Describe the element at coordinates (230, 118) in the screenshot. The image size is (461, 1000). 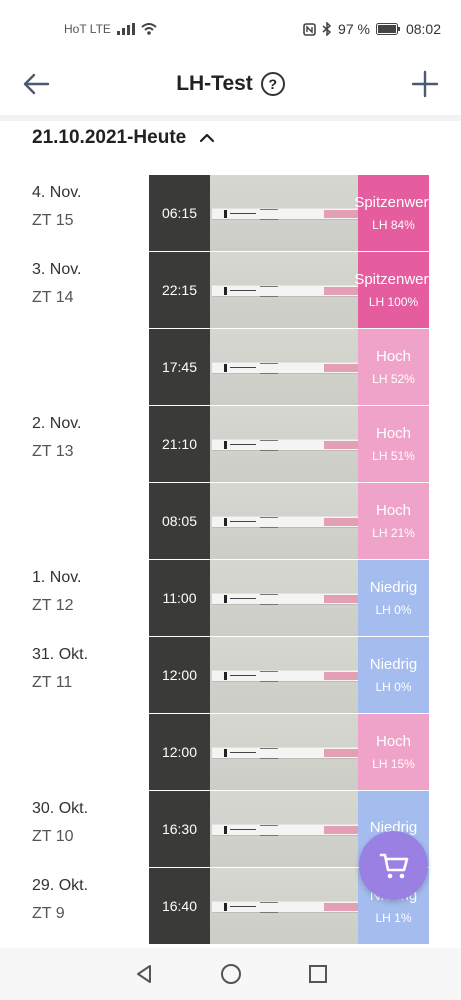
I see `header-divider` at that location.